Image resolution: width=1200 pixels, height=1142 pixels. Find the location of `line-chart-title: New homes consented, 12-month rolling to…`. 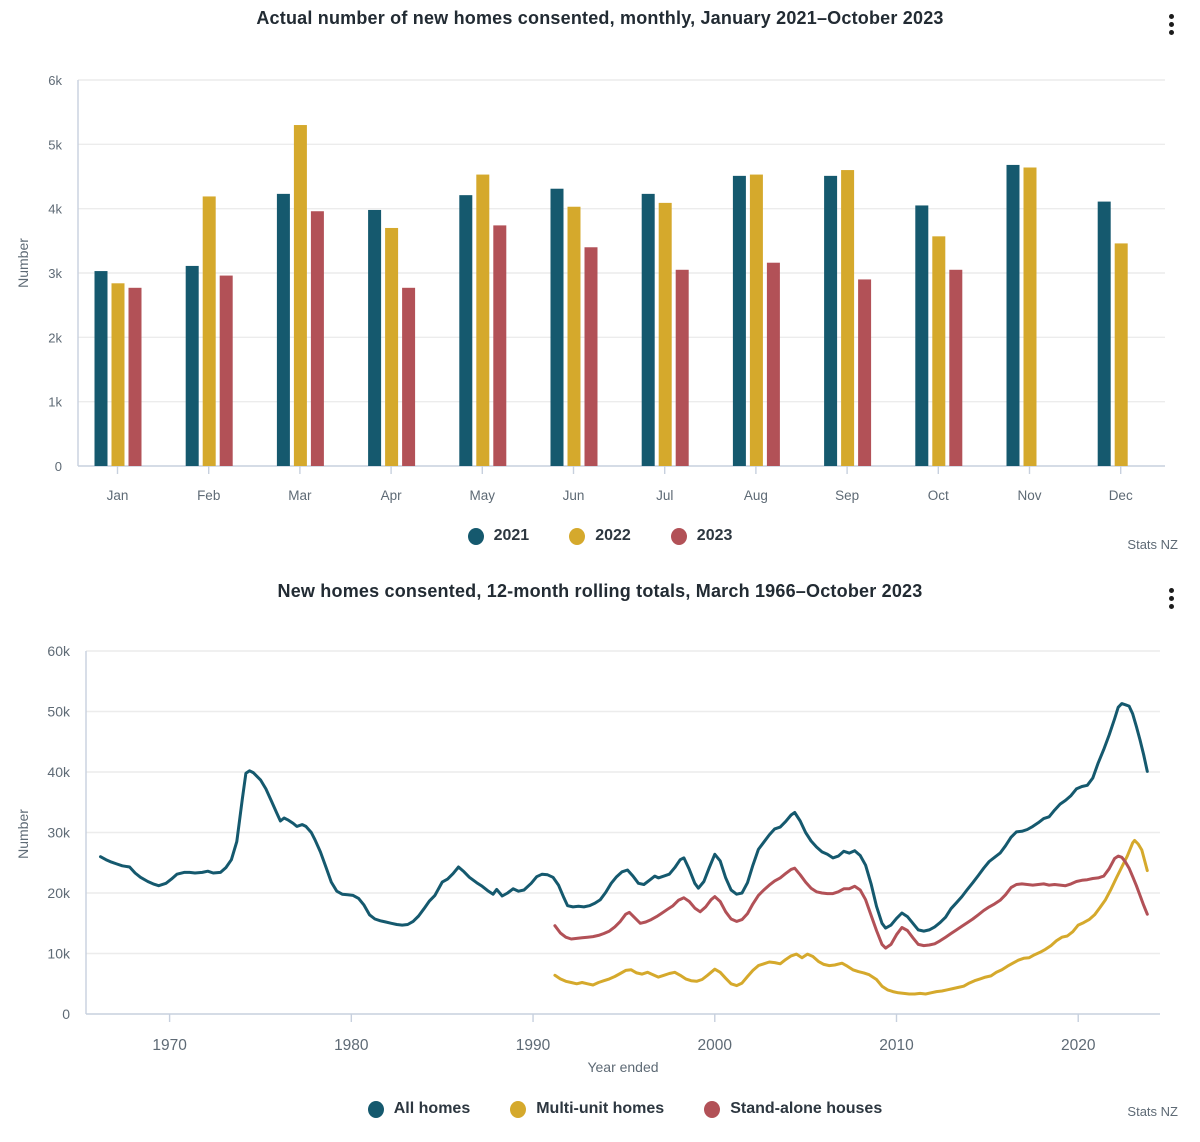

line-chart-title: New homes consented, 12-month rolling to… is located at coordinates (600, 591).